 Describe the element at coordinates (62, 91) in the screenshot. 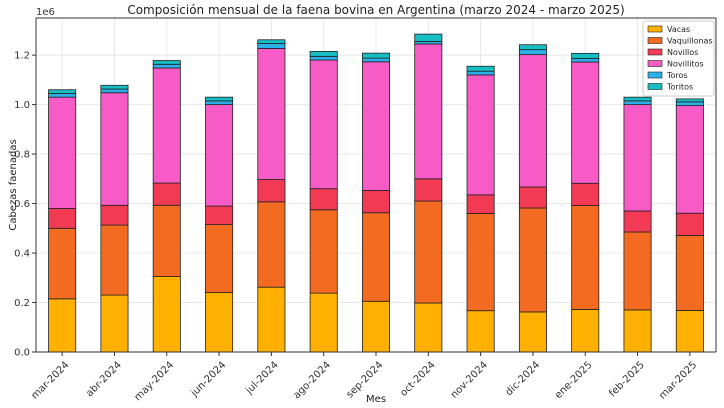

I see `bar-toritos-mar-2024` at that location.